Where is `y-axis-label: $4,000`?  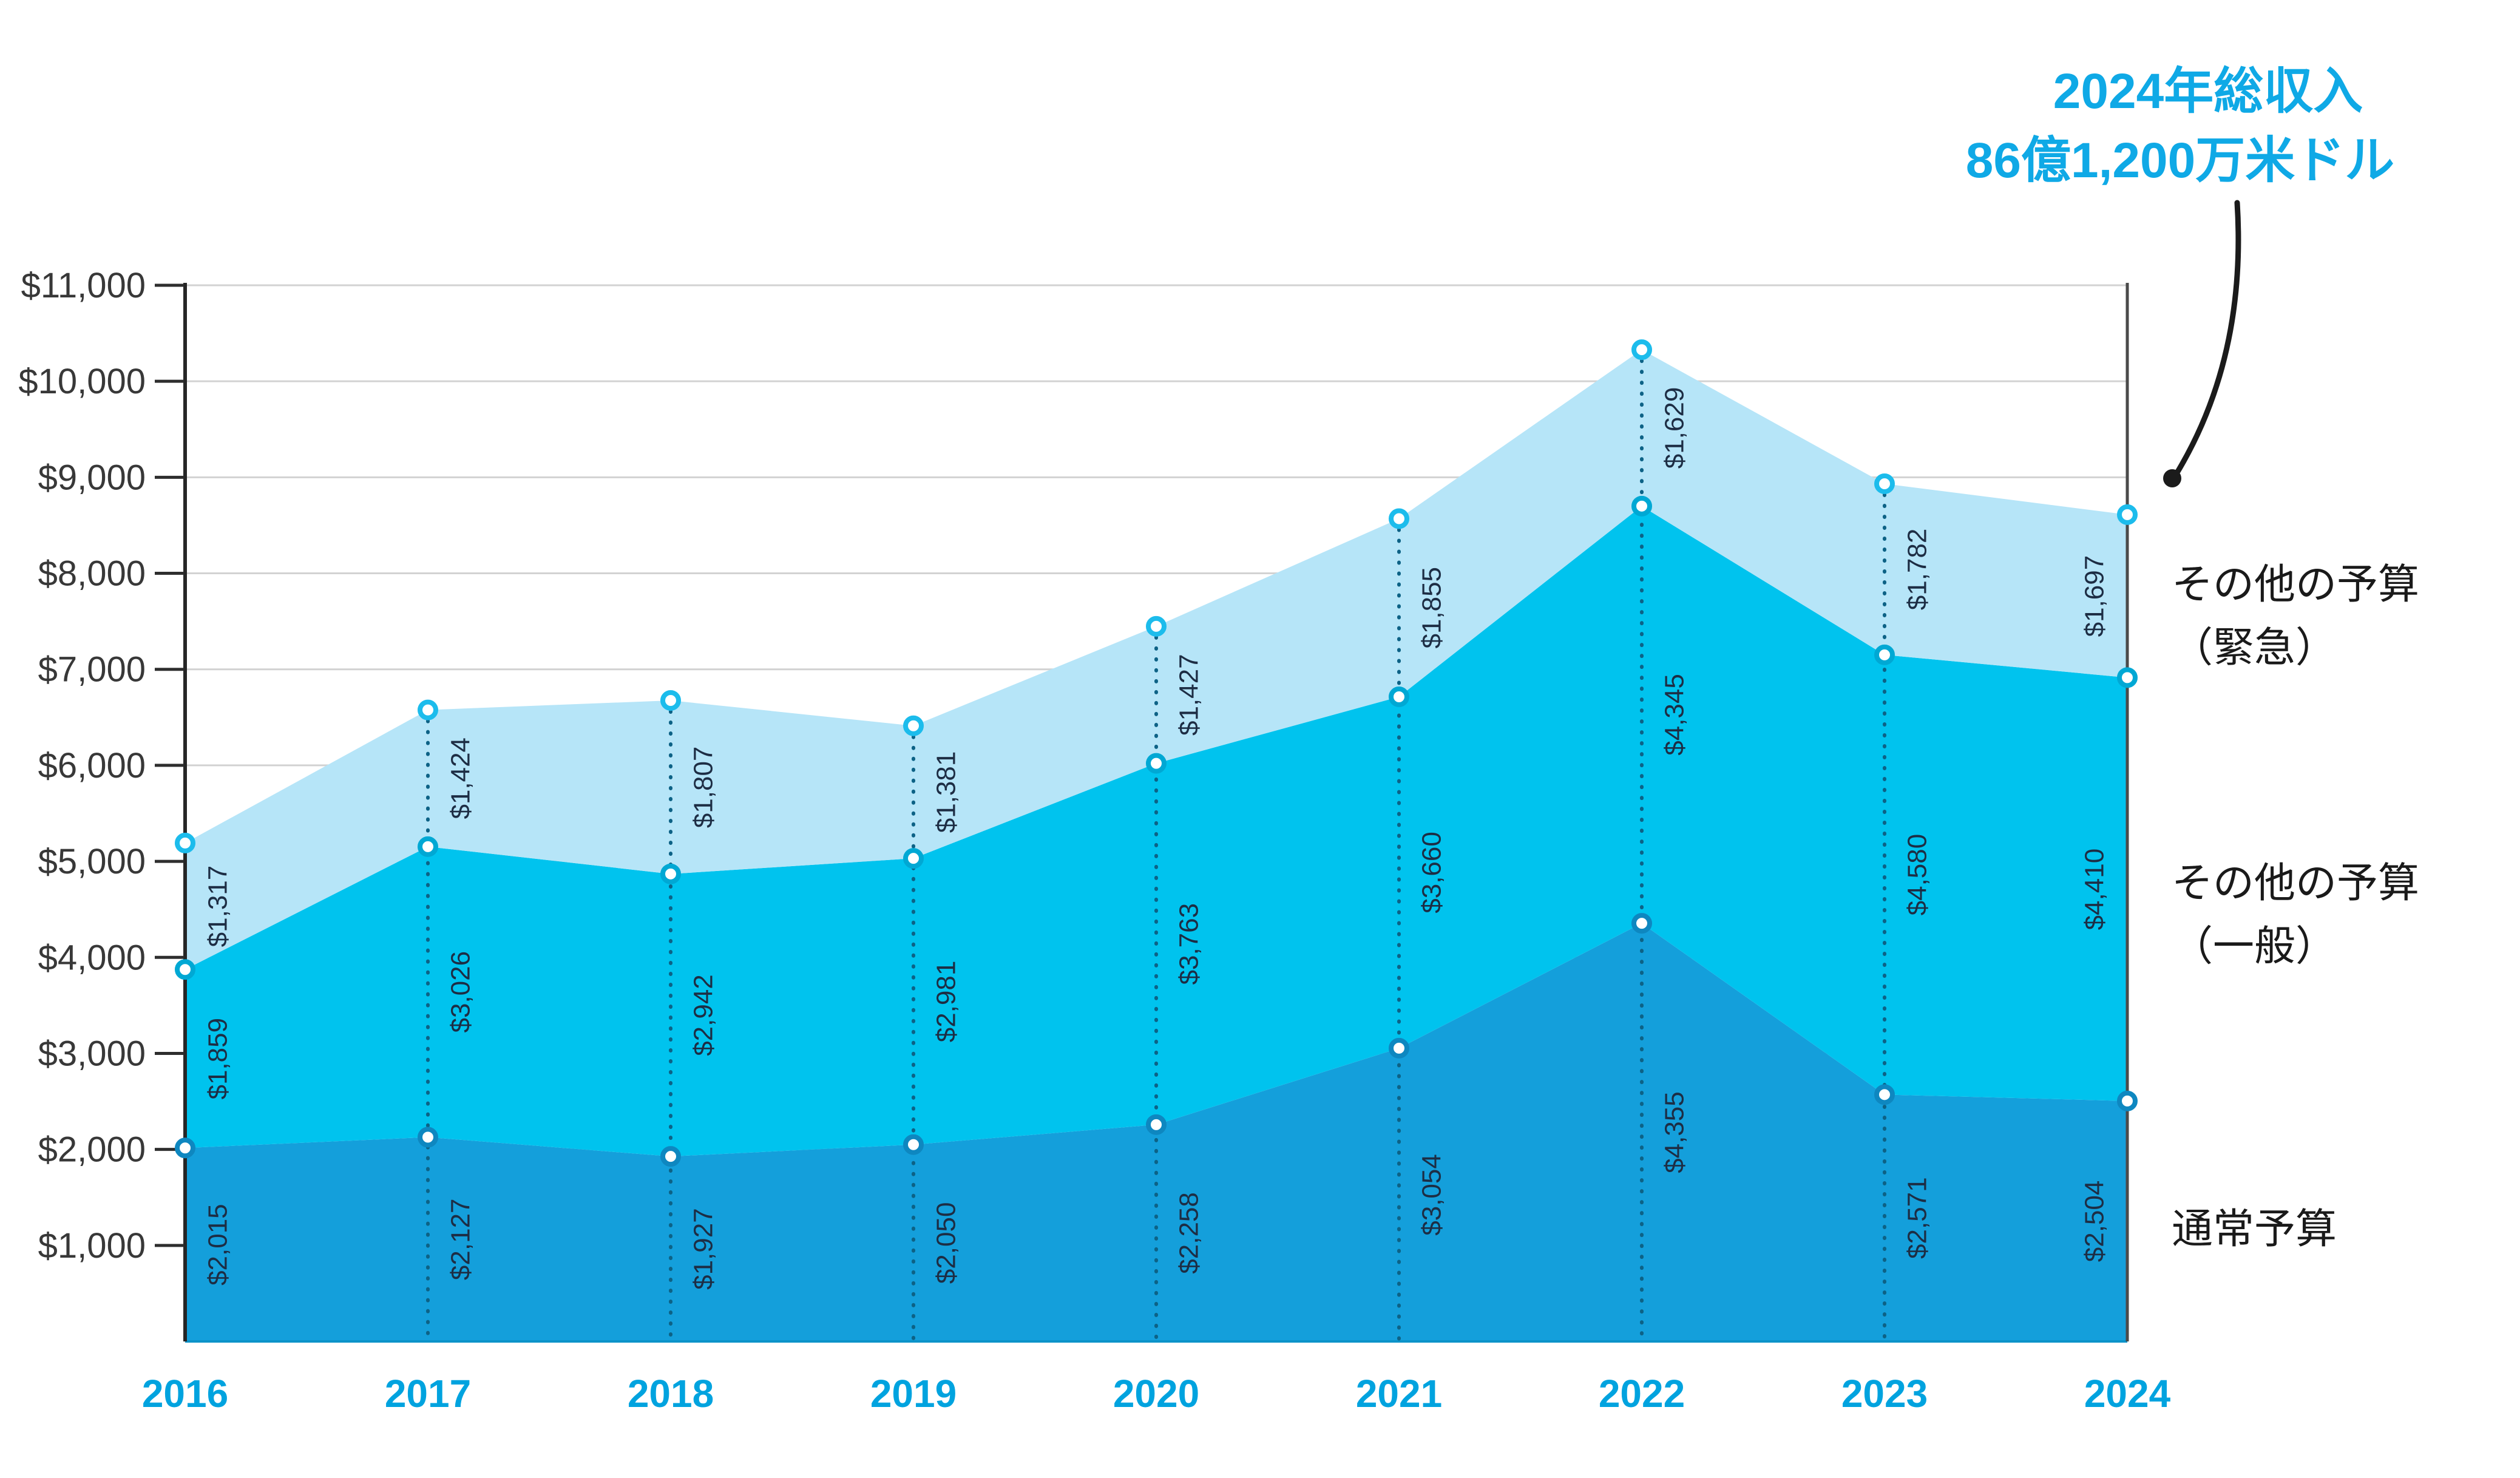
y-axis-label: $4,000 is located at coordinates (92, 957).